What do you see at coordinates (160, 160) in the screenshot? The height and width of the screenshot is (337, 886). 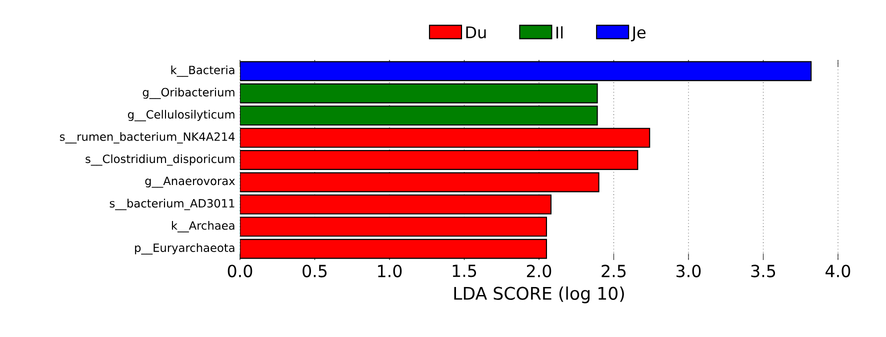 I see `y-tick-label: s__Clostridium_disporicum` at bounding box center [160, 160].